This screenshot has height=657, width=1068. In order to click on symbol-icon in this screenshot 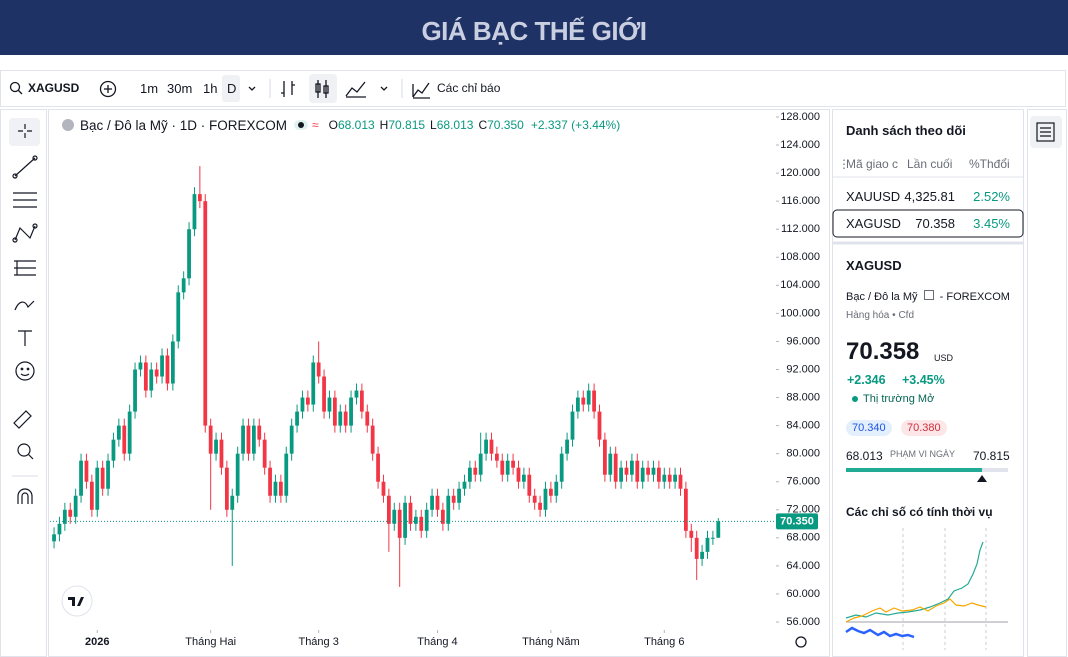, I will do `click(68, 125)`.